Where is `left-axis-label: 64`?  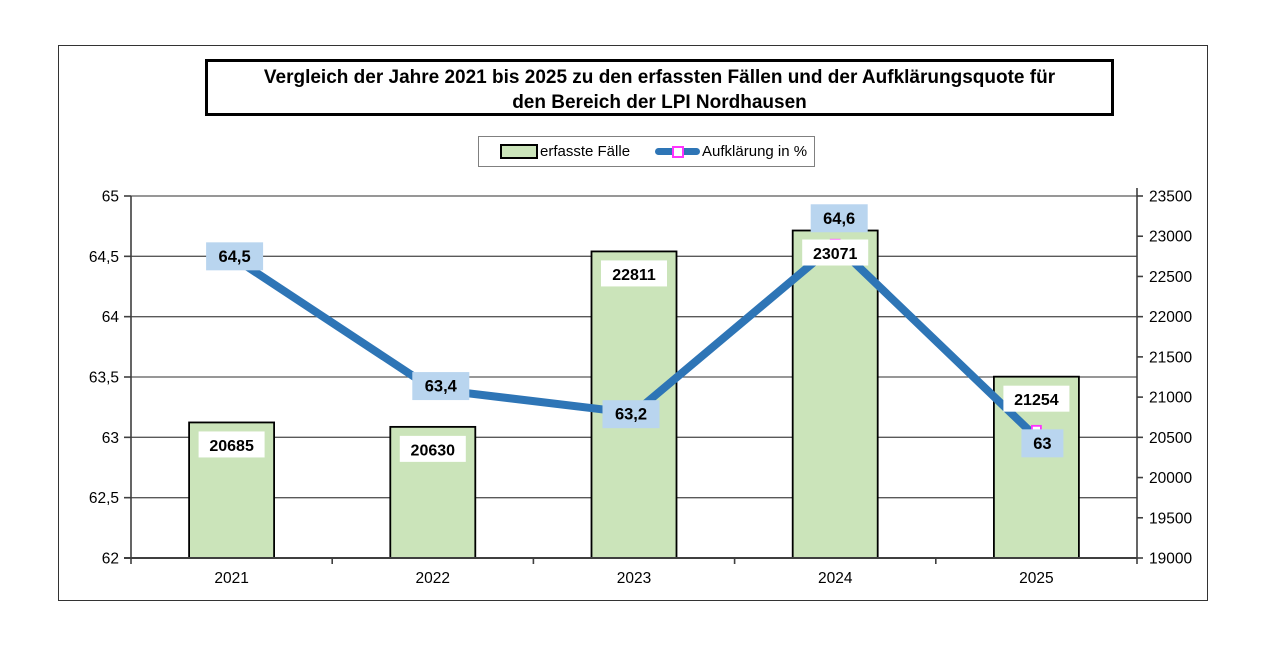
left-axis-label: 64 is located at coordinates (111, 317).